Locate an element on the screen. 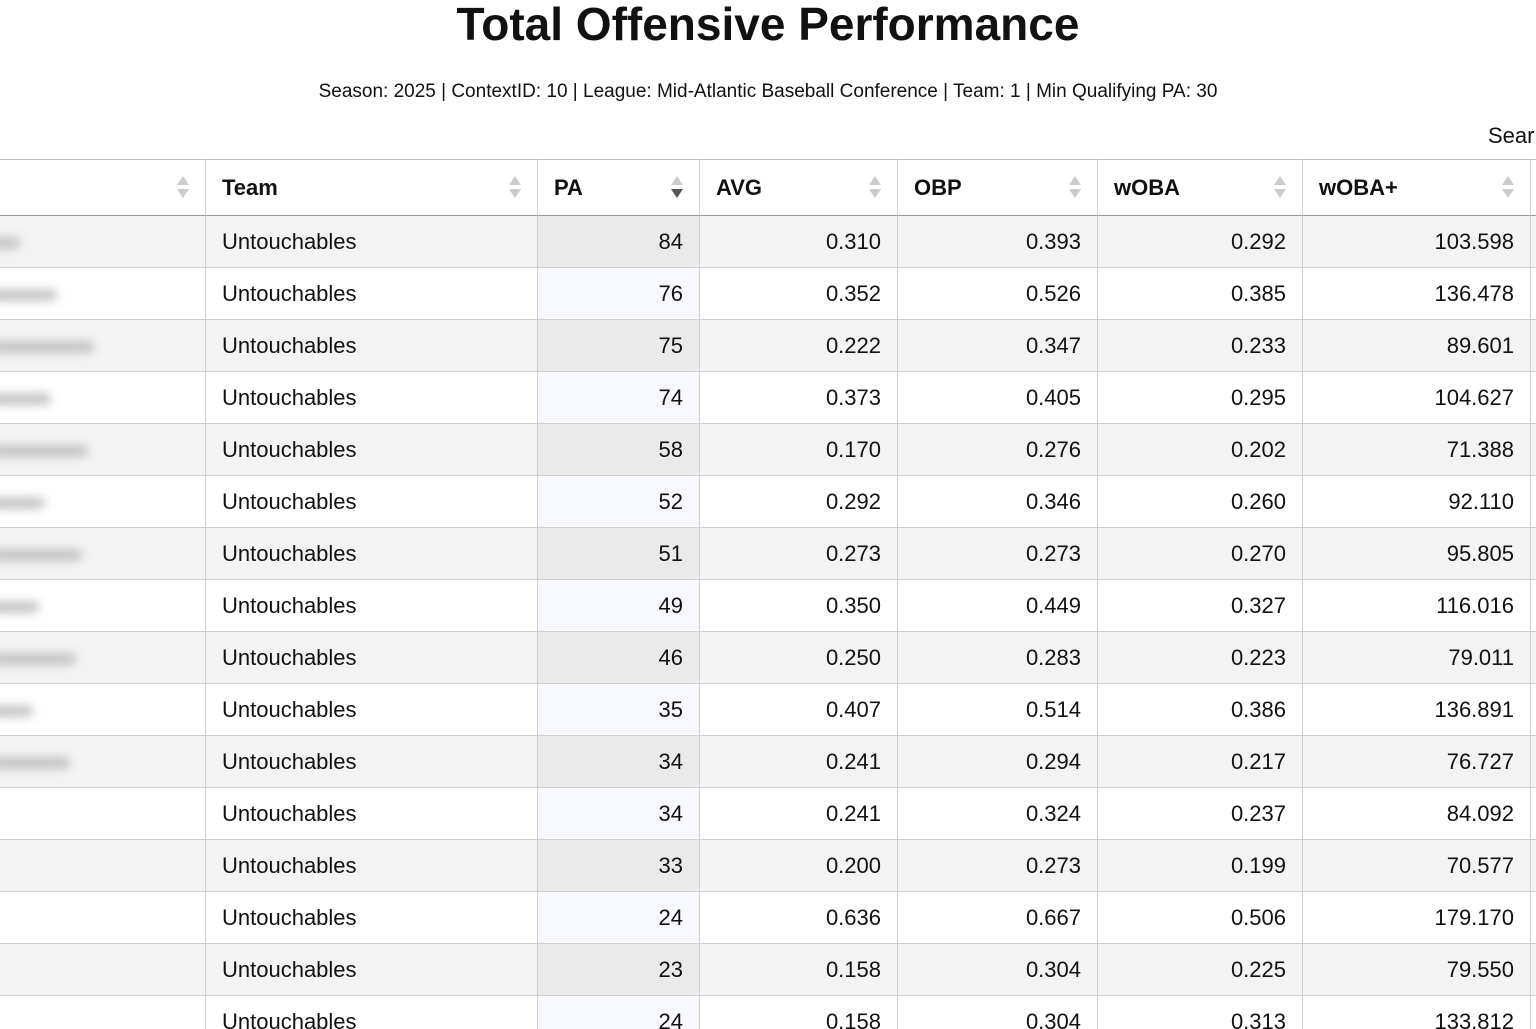  stat-cell: 33 is located at coordinates (619, 866).